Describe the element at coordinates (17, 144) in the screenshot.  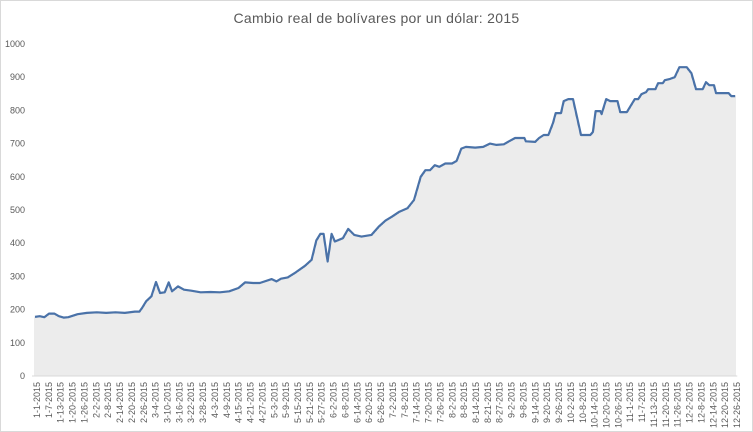
I see `y-tick-label: 700` at that location.